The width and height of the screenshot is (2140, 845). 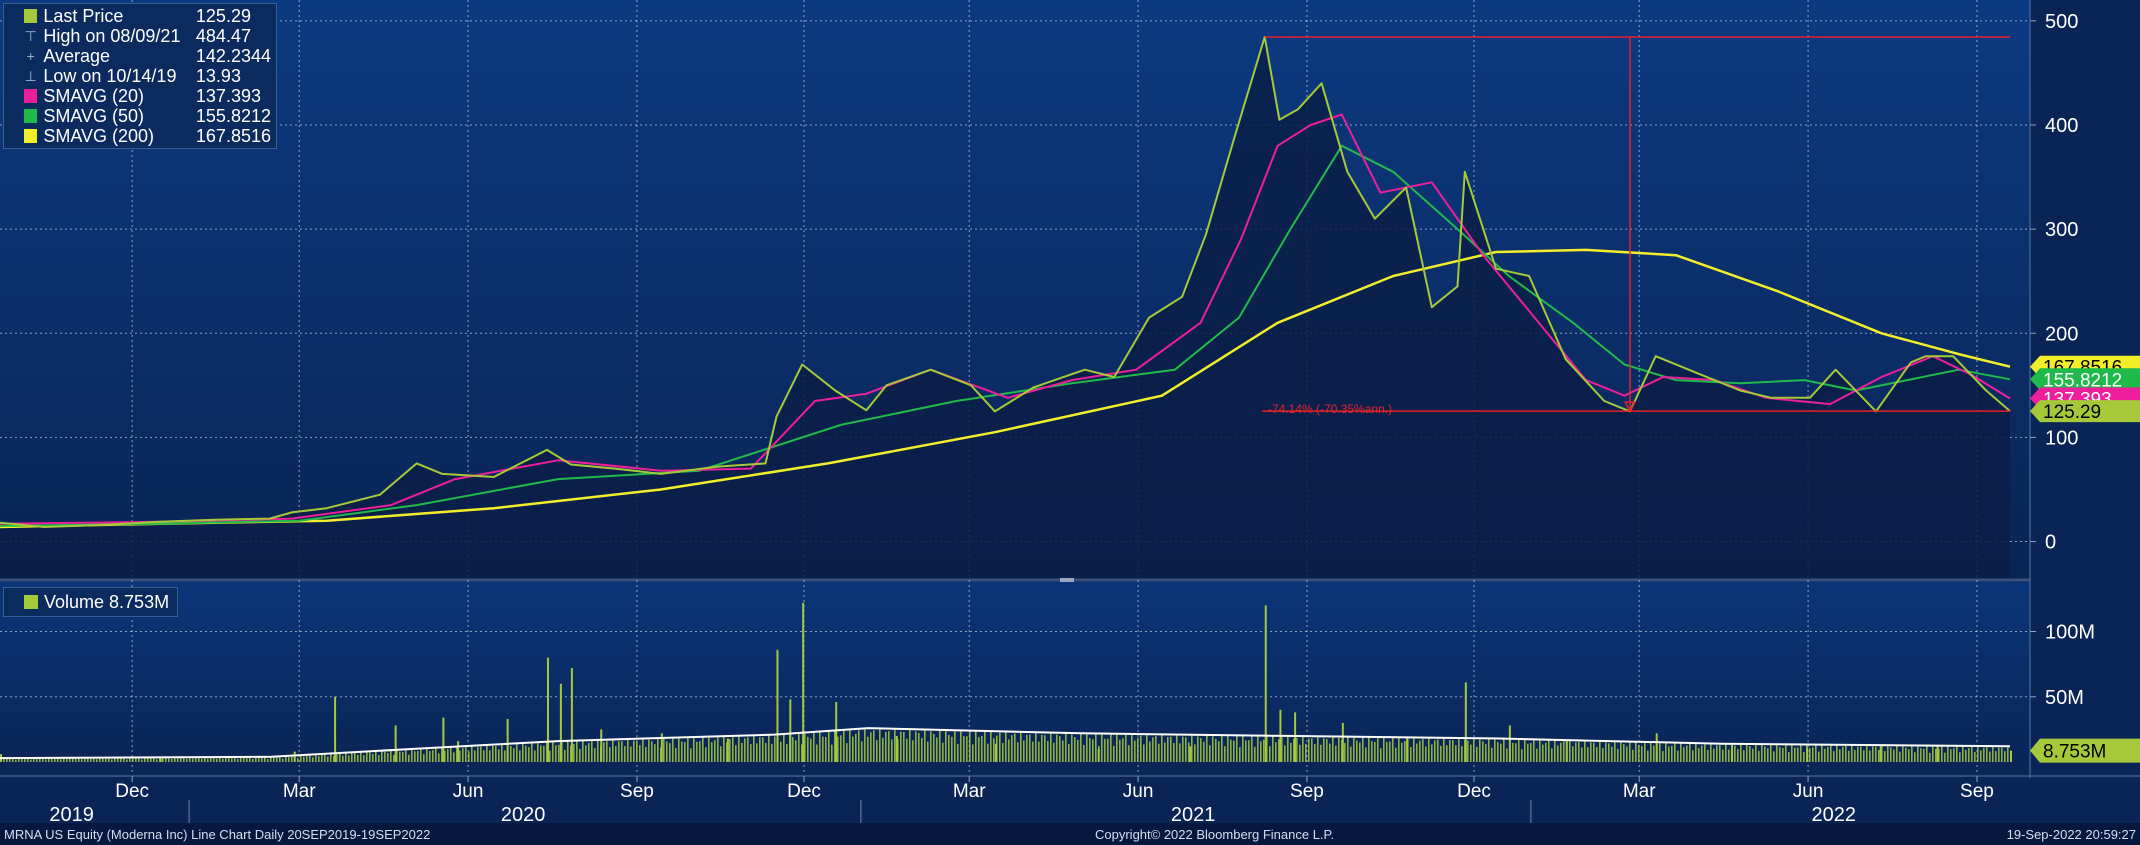 I want to click on volume-legend: Volume 8.753M, so click(x=91, y=602).